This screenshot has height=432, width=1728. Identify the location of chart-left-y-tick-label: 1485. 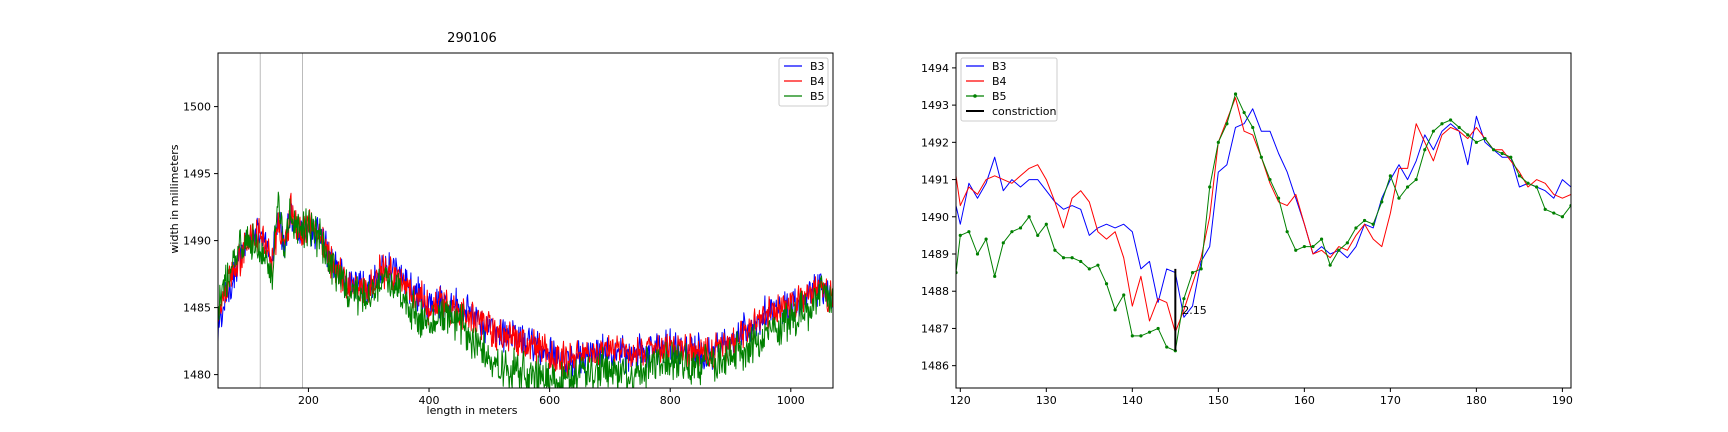
(197, 308).